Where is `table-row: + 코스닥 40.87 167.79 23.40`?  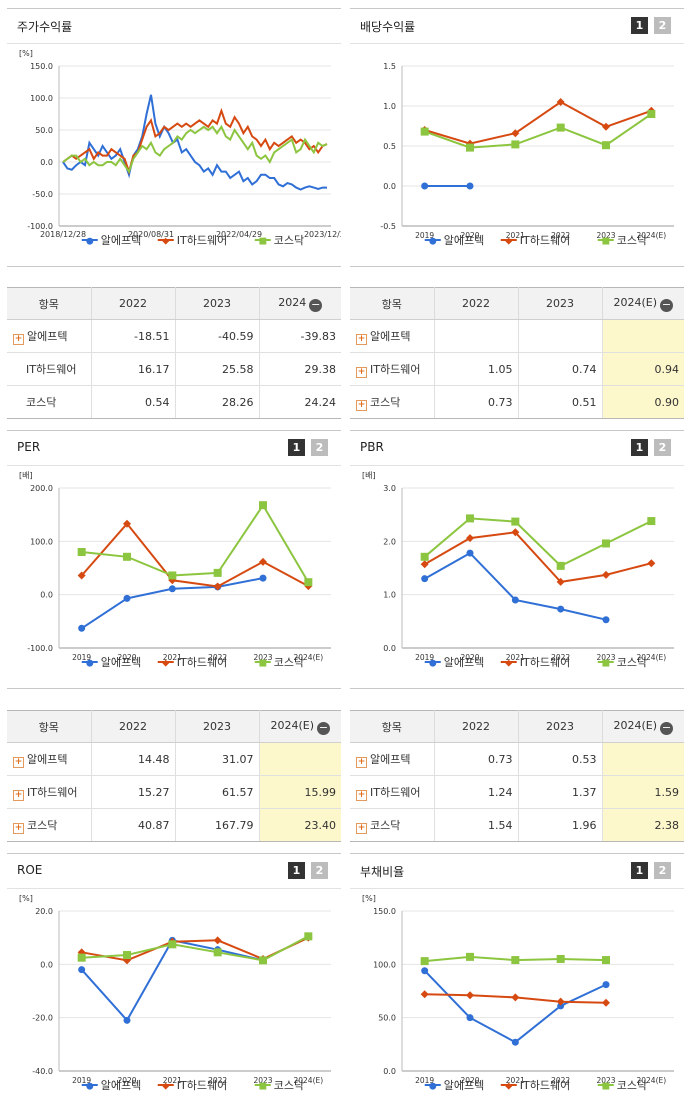 table-row: + 코스닥 40.87 167.79 23.40 is located at coordinates (174, 825).